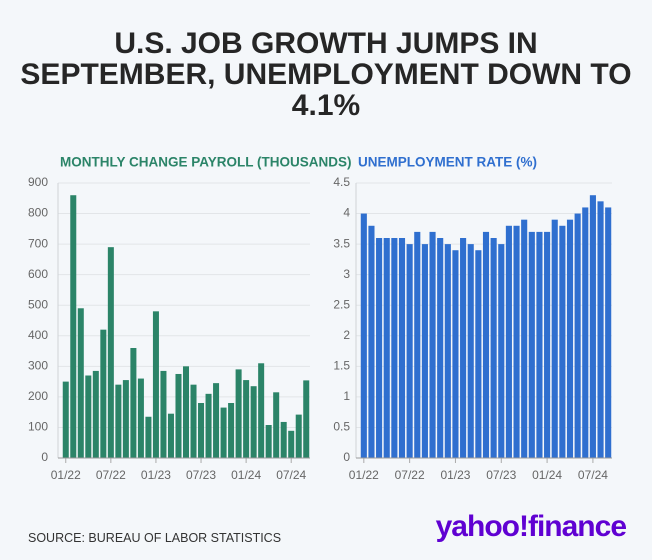 This screenshot has height=560, width=652. Describe the element at coordinates (38, 335) in the screenshot. I see `y-tick-label: 400` at that location.